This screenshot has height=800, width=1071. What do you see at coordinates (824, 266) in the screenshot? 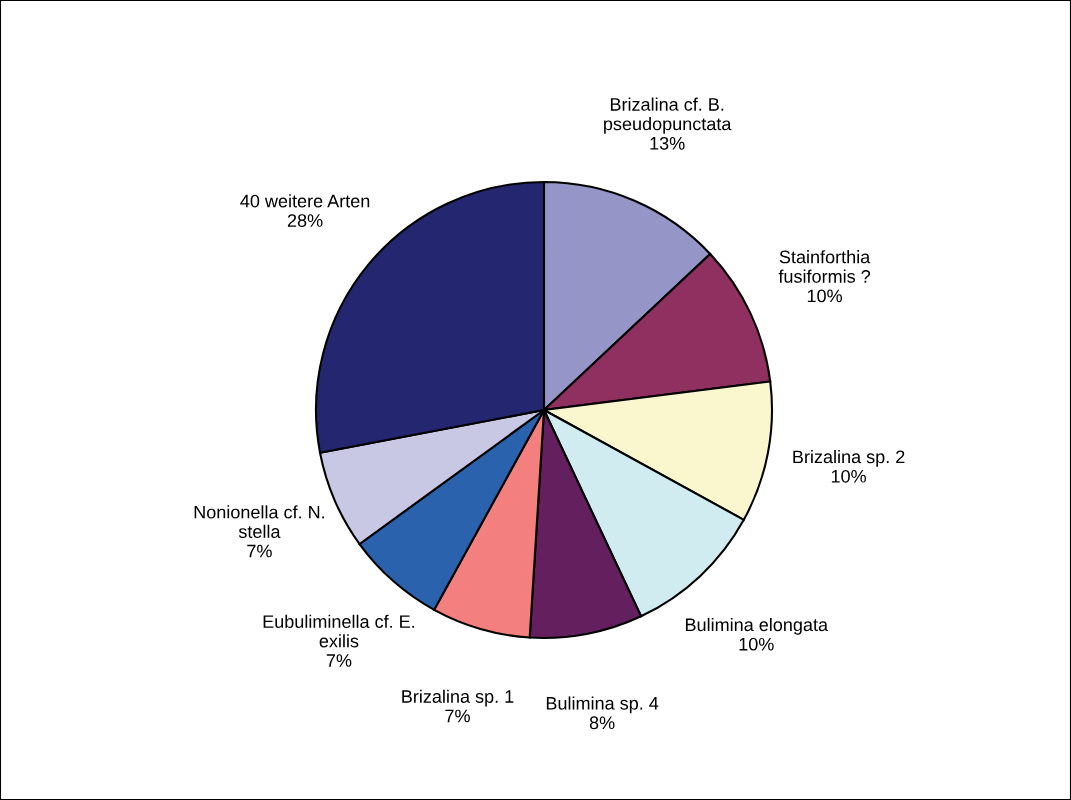
I see `slice-label: Stainforthia fusiformis ?` at bounding box center [824, 266].